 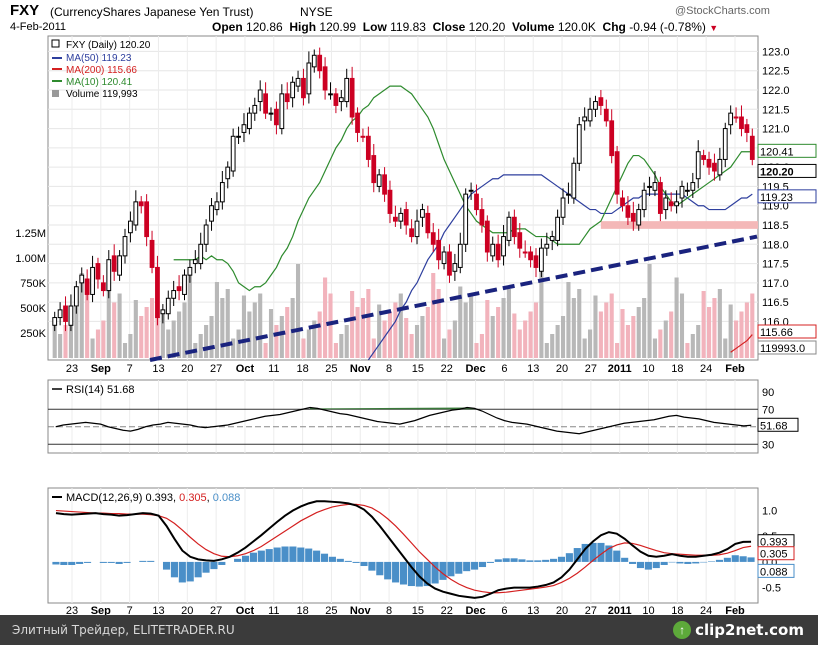 I want to click on macd-signal-line, so click(x=403, y=548).